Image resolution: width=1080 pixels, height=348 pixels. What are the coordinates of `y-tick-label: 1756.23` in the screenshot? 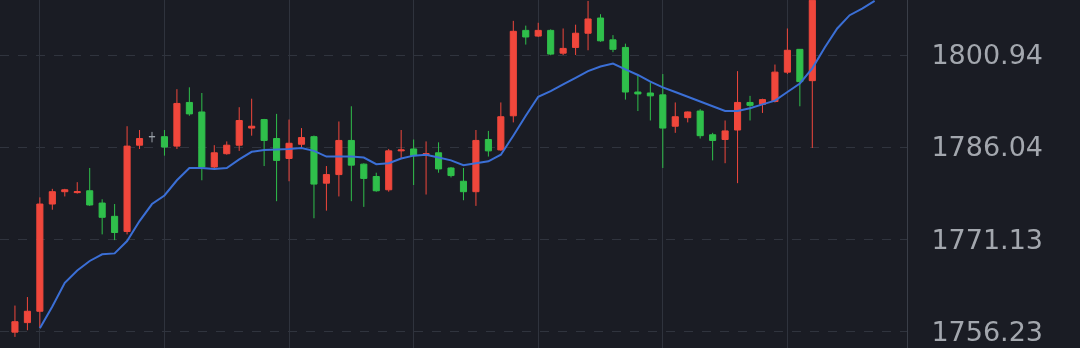 It's located at (987, 331).